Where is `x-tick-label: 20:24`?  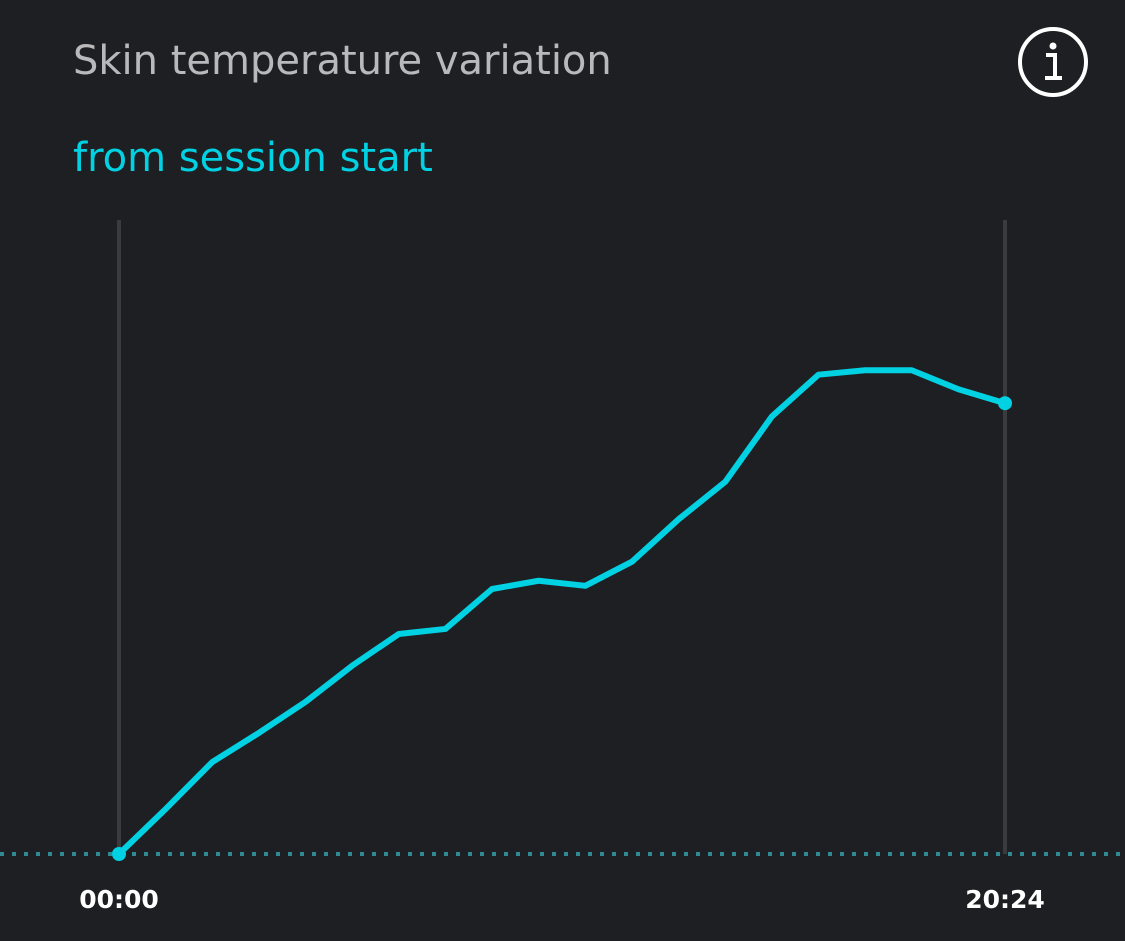 x-tick-label: 20:24 is located at coordinates (1005, 899).